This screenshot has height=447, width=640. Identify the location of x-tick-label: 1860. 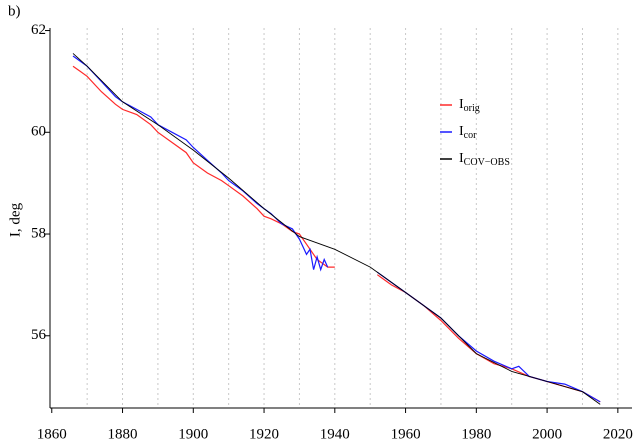
(52, 434).